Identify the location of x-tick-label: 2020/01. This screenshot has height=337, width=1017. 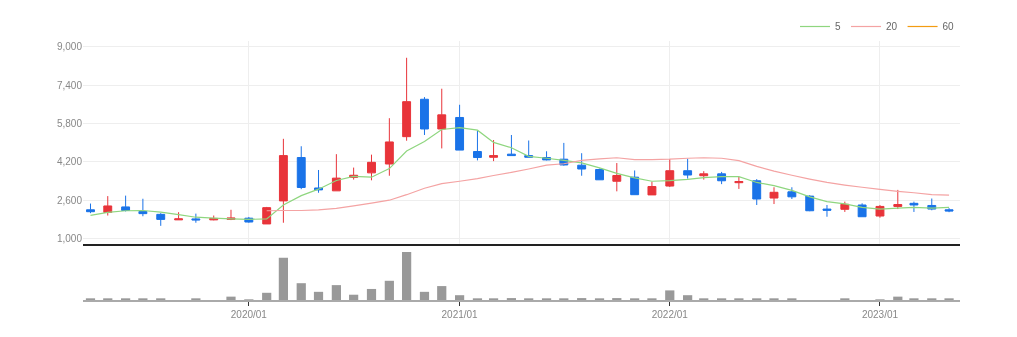
(249, 314).